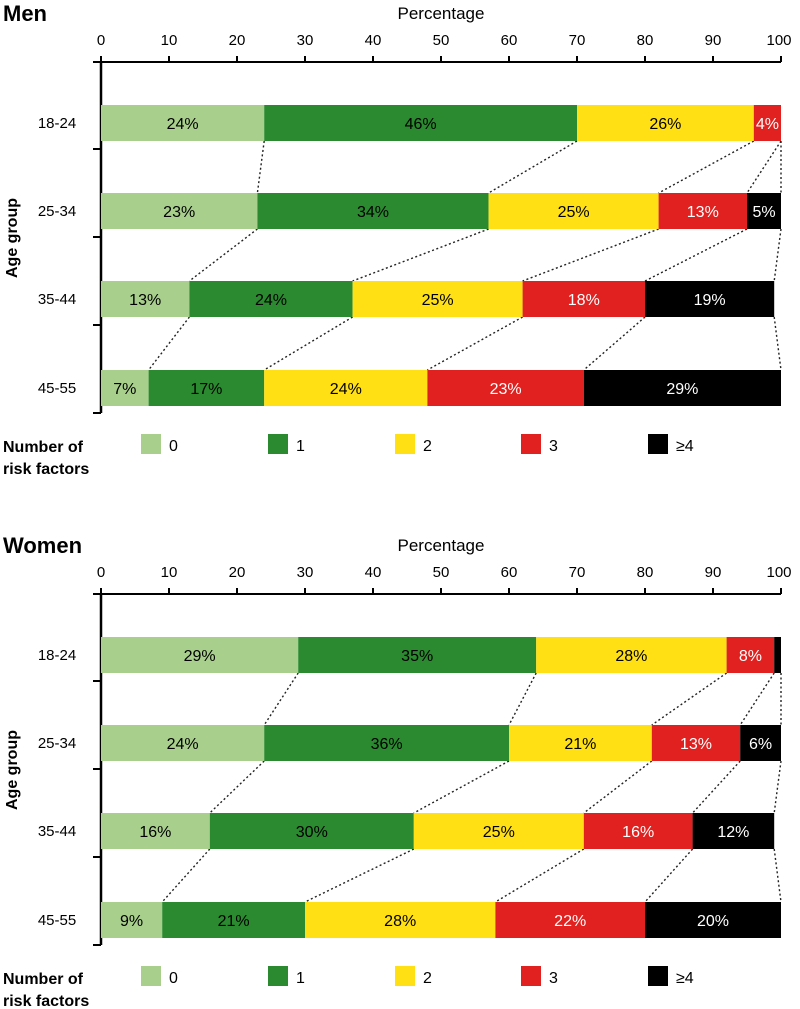 This screenshot has width=800, height=1009. What do you see at coordinates (57, 655) in the screenshot?
I see `age-group-label: 18-24` at bounding box center [57, 655].